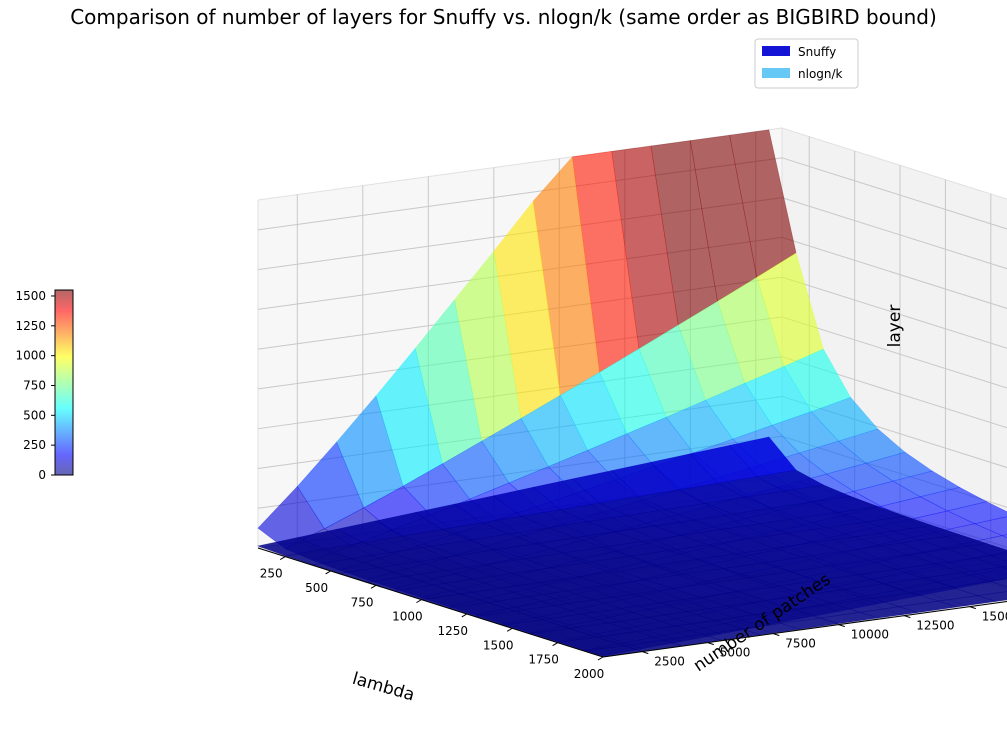 The image size is (1007, 741). I want to click on legend-swatch-snuffy, so click(776, 51).